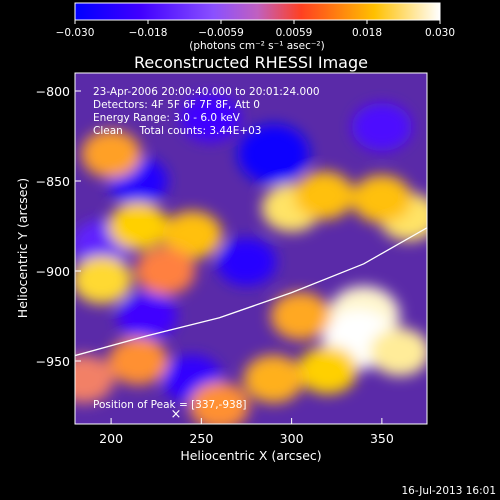 The image size is (500, 500). Describe the element at coordinates (58, 226) in the screenshot. I see `y-axis: −800 −850 −900 −950` at that location.